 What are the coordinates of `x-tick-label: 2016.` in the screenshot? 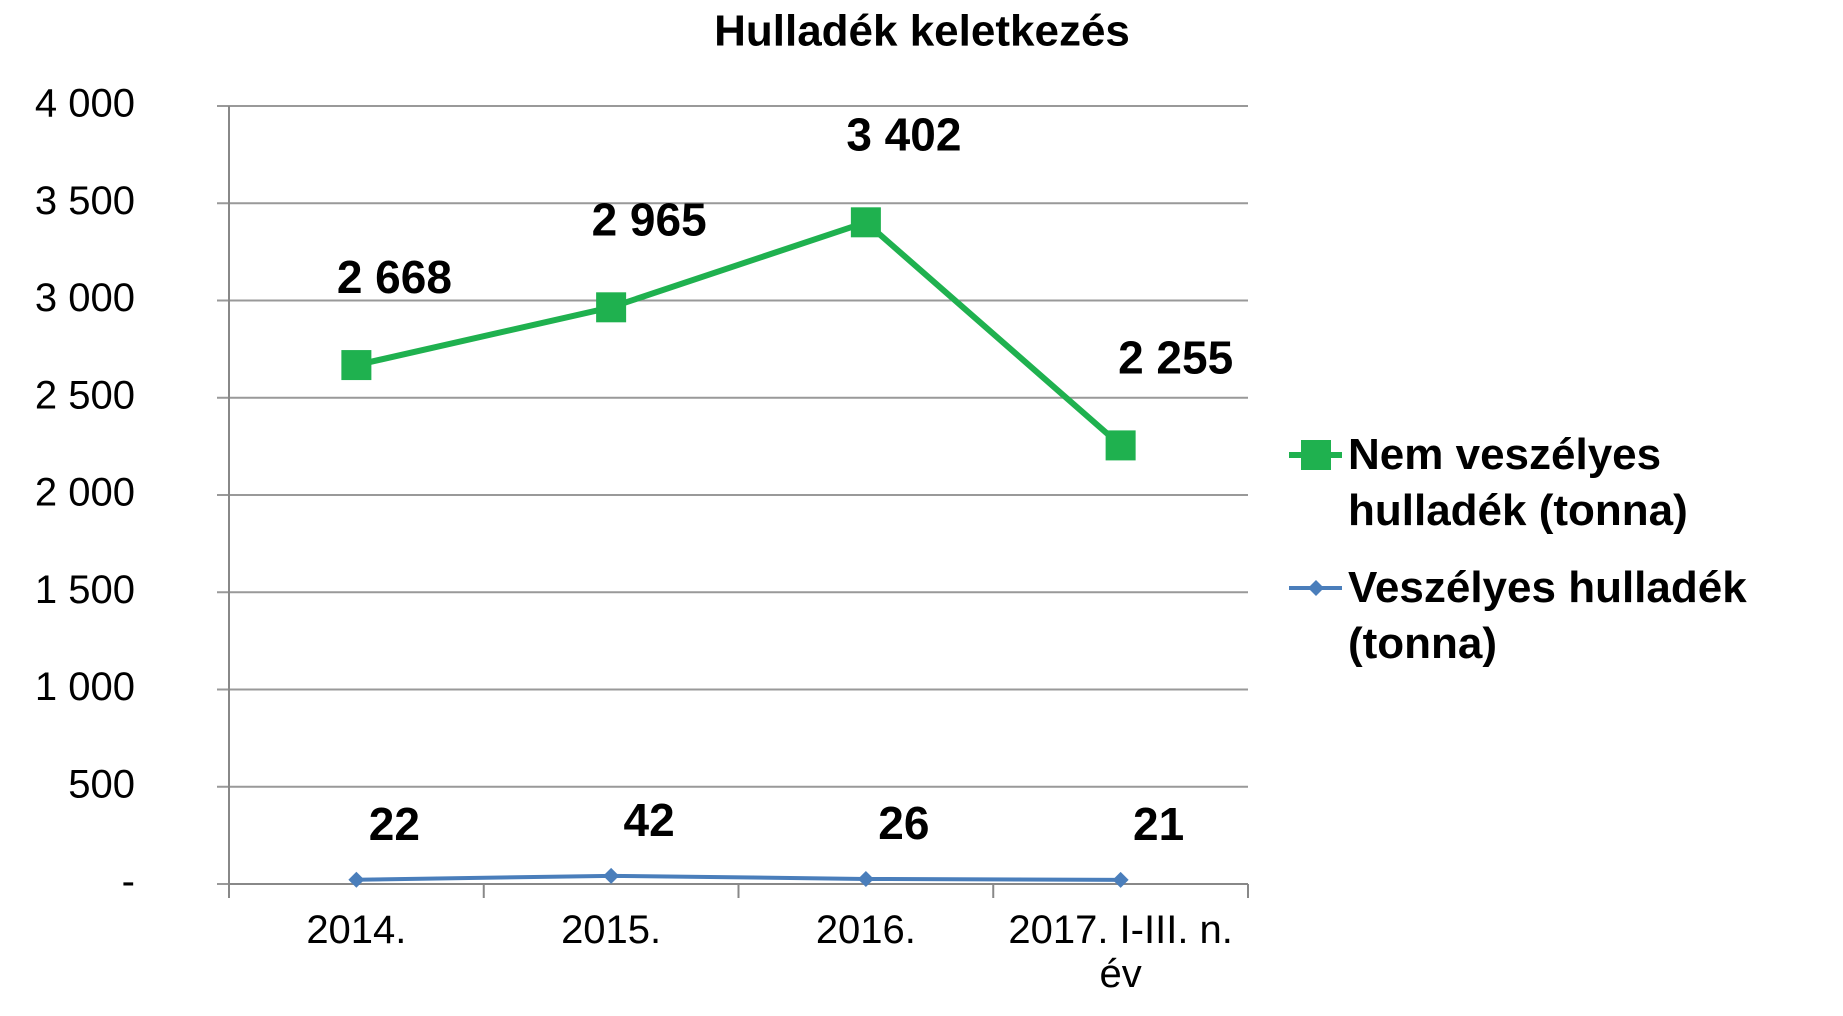 It's located at (865, 930).